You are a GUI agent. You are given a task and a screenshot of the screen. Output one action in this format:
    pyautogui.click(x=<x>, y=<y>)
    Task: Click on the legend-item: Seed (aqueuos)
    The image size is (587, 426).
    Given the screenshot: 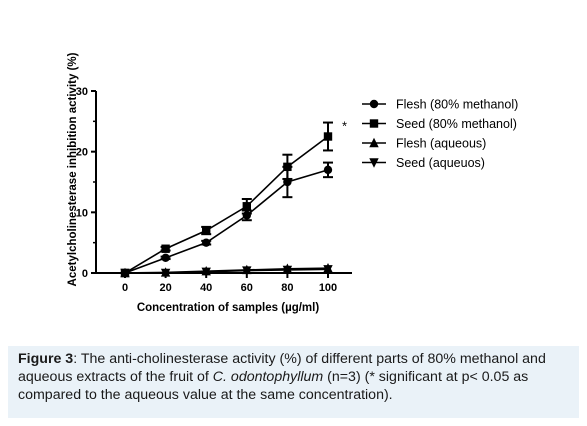 What is the action you would take?
    pyautogui.click(x=423, y=163)
    